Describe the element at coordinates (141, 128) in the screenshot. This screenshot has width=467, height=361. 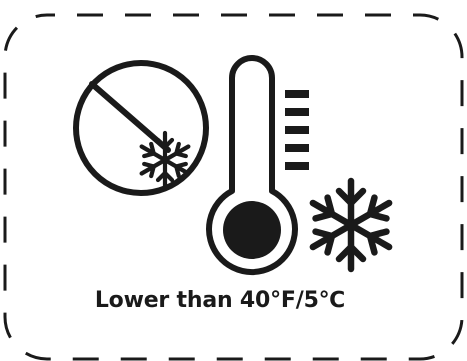
I see `no-freeze-icon` at that location.